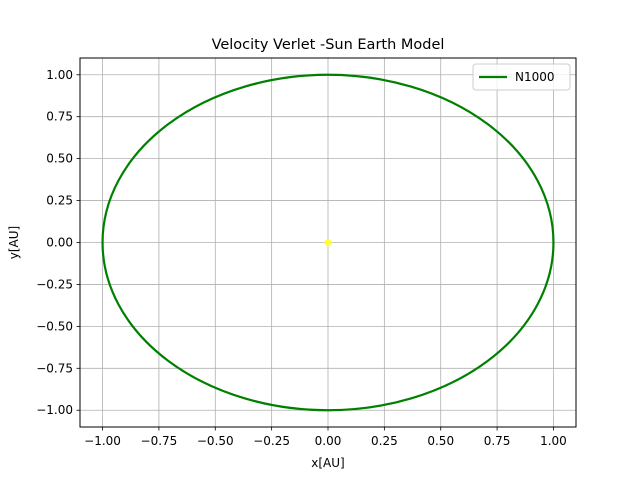 The height and width of the screenshot is (480, 640). What do you see at coordinates (54, 284) in the screenshot?
I see `y-tick-label: −0.25` at bounding box center [54, 284].